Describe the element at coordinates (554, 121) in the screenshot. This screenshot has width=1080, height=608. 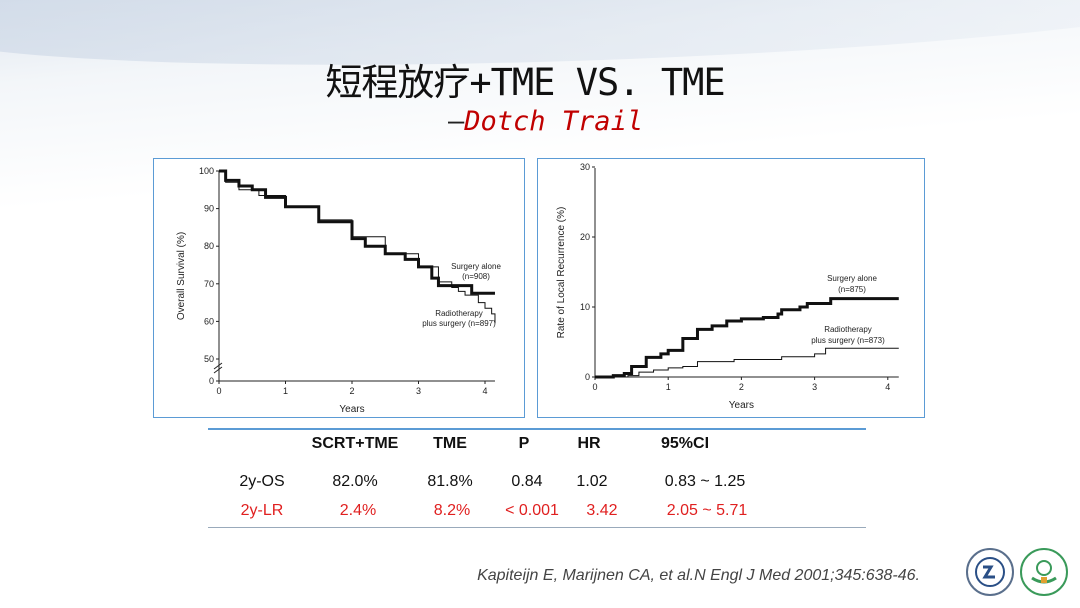
I see `subtitle-trial-name: Dotch Trail` at that location.